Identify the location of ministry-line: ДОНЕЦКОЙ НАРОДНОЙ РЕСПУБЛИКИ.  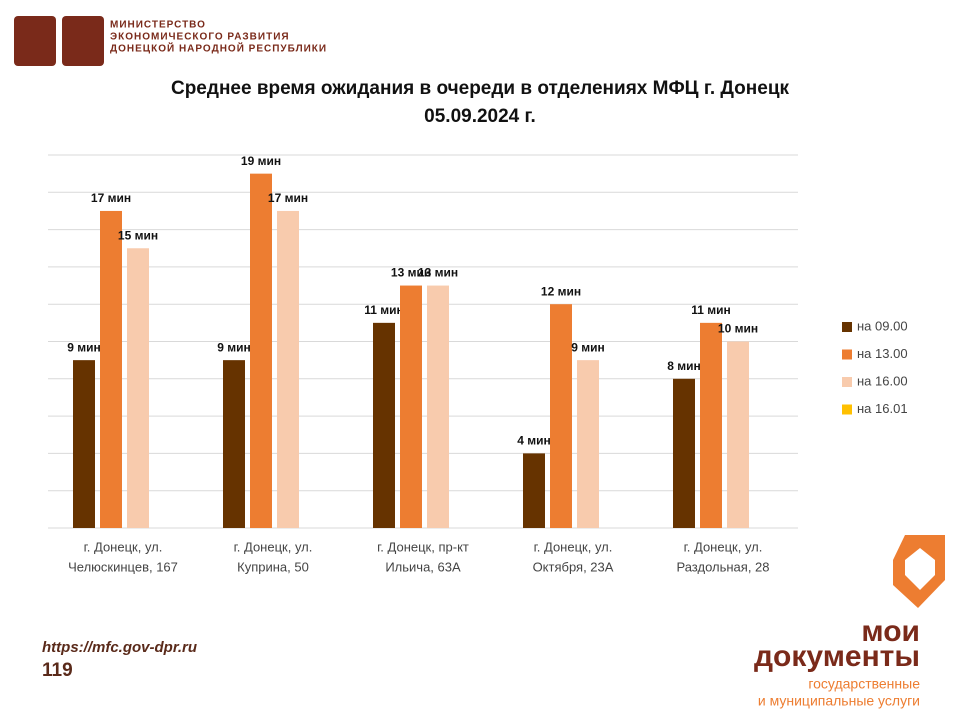
(218, 48).